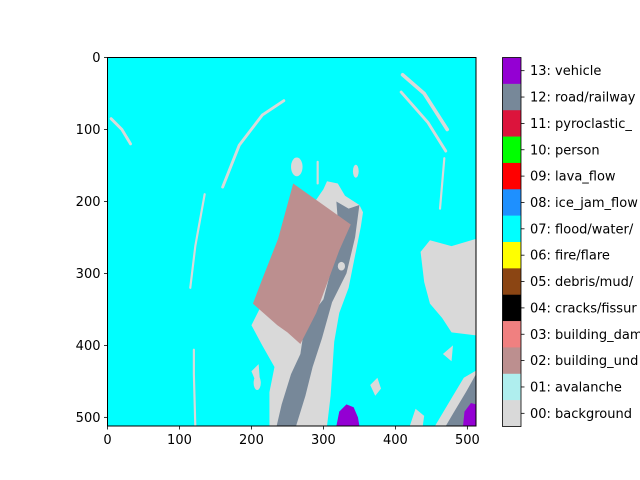 The height and width of the screenshot is (480, 640). Describe the element at coordinates (573, 177) in the screenshot. I see `colorbar-label: 09: lava_flow` at that location.